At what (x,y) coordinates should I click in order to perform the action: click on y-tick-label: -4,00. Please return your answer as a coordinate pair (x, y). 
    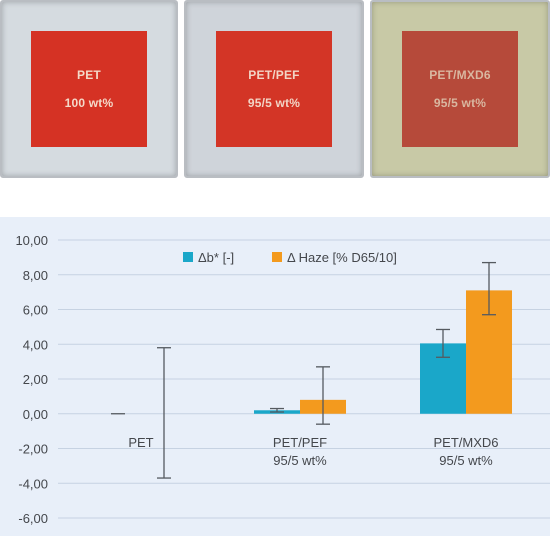
    Looking at the image, I should click on (33, 483).